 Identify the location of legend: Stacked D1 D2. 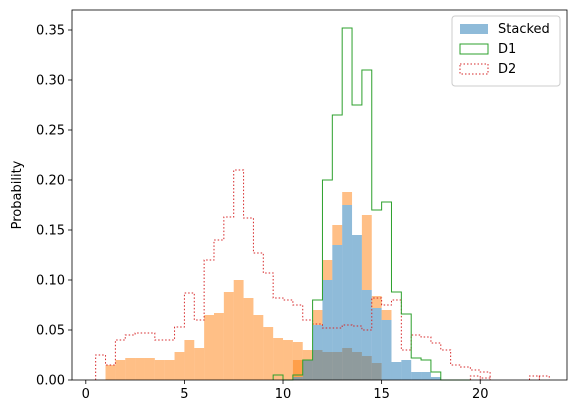
(506, 51).